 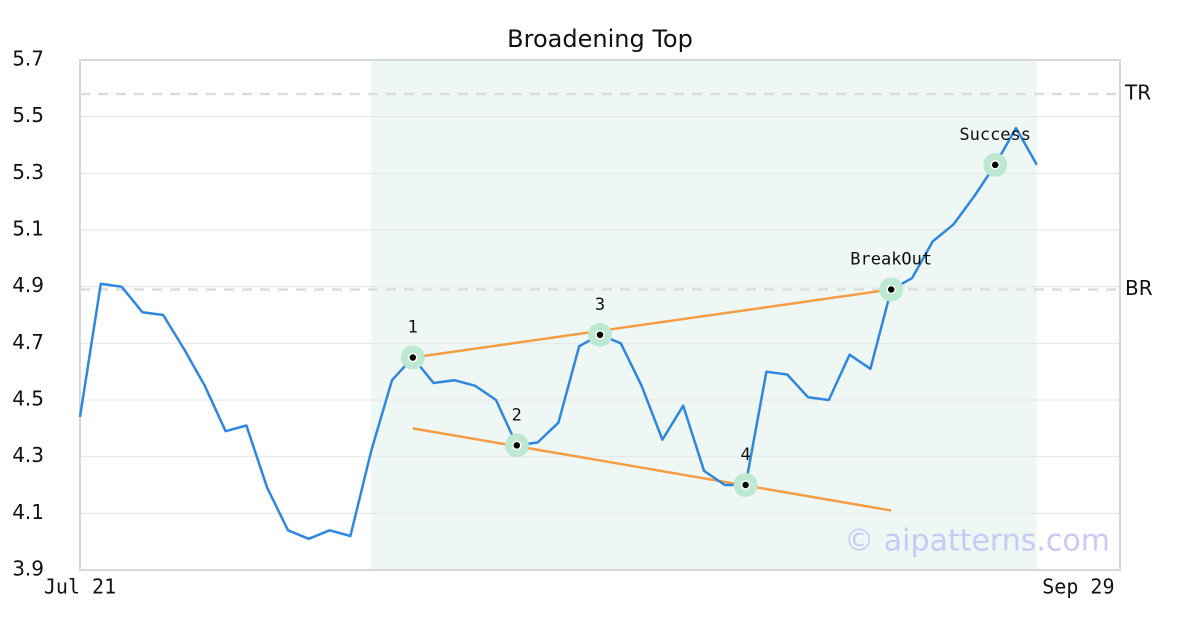 I want to click on annotation-label: Success, so click(x=995, y=135).